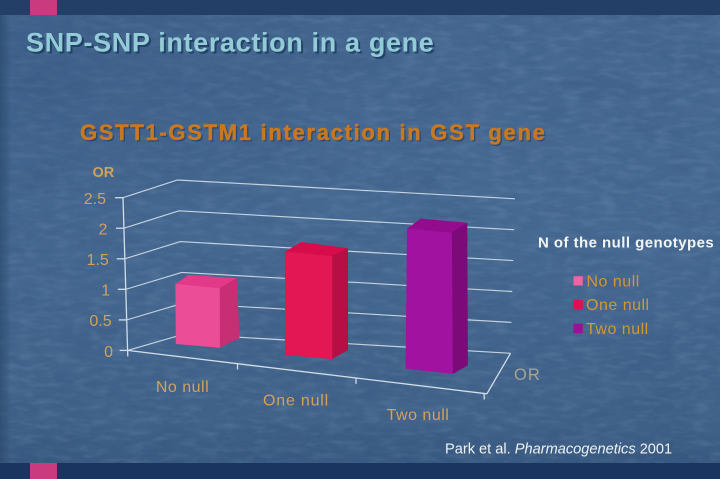 This screenshot has height=479, width=720. Describe the element at coordinates (626, 243) in the screenshot. I see `svg-text: N of the null genotypes` at that location.